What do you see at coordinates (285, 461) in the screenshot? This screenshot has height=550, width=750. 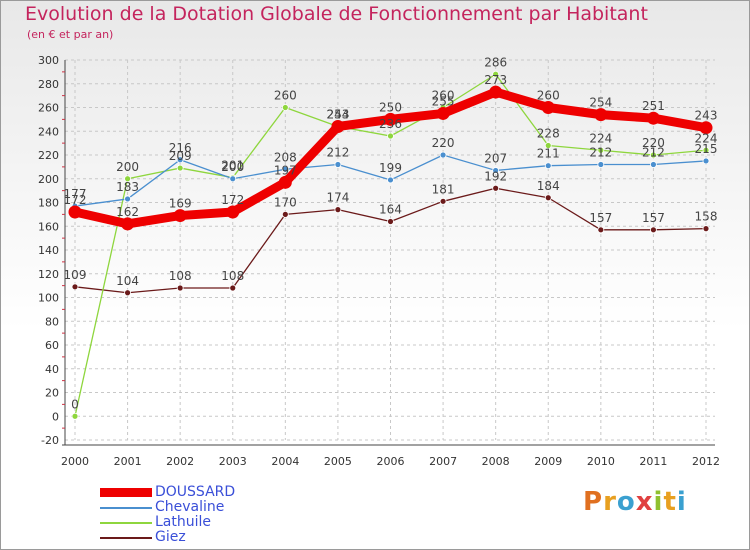 I see `x-tick-label: 2004` at bounding box center [285, 461].